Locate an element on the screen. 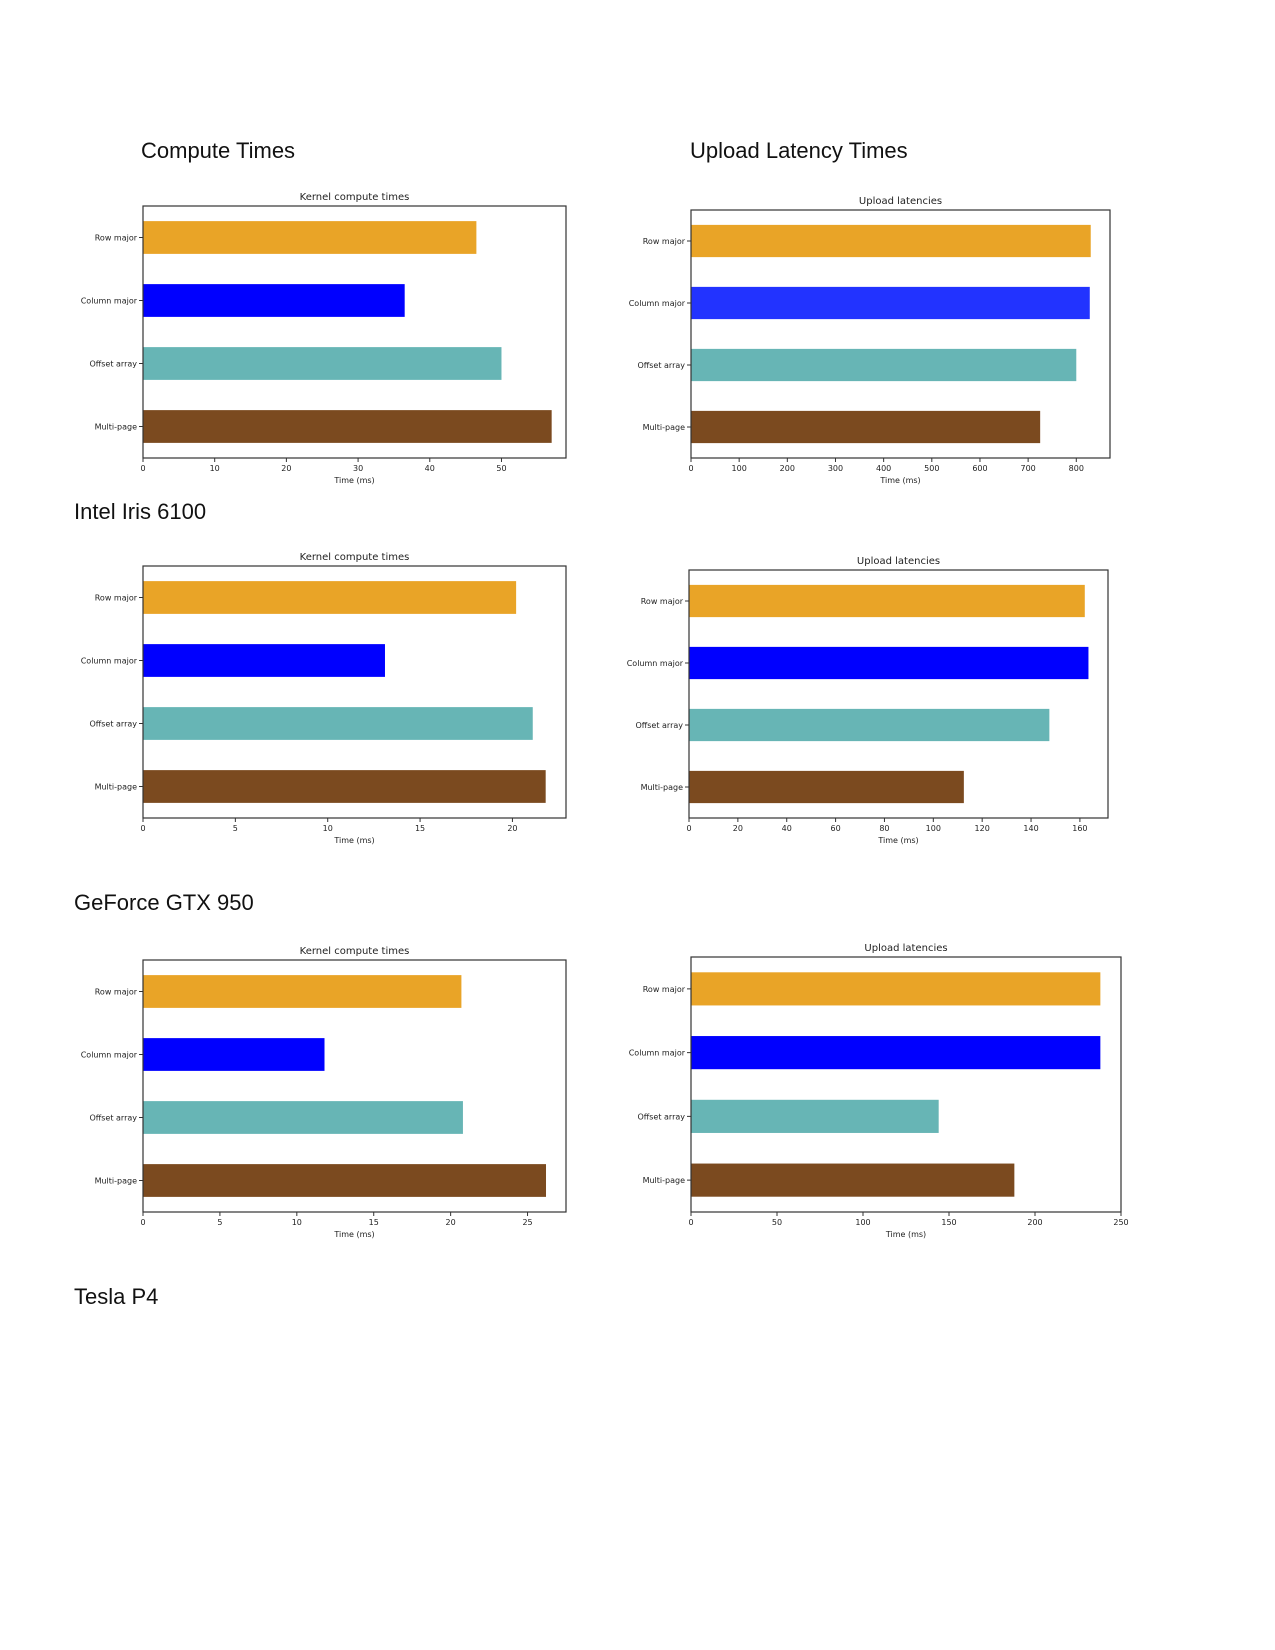 This screenshot has height=1650, width=1275. heading-tesla-p4: Tesla P4 is located at coordinates (116, 1296).